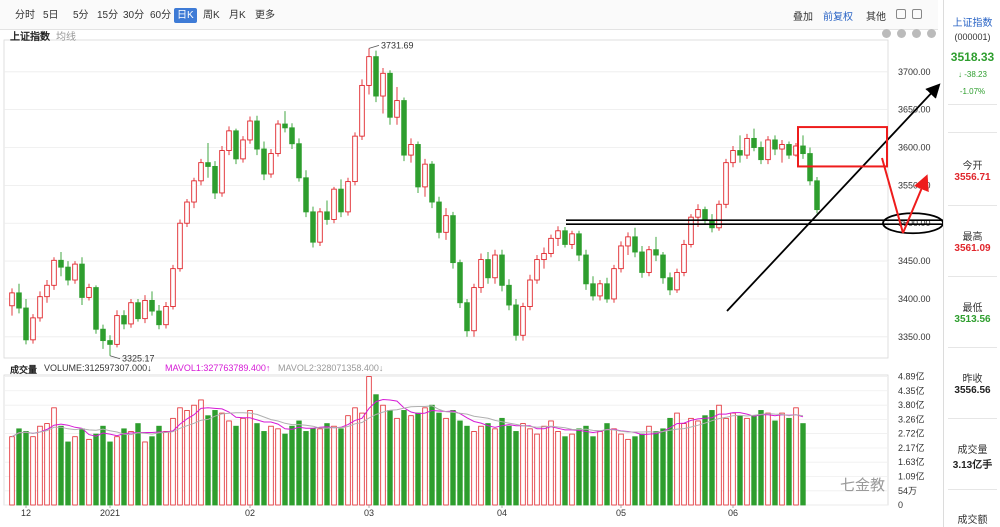 Image resolution: width=1000 pixels, height=527 pixels. Describe the element at coordinates (115, 357) in the screenshot. I see `min-pointer` at that location.